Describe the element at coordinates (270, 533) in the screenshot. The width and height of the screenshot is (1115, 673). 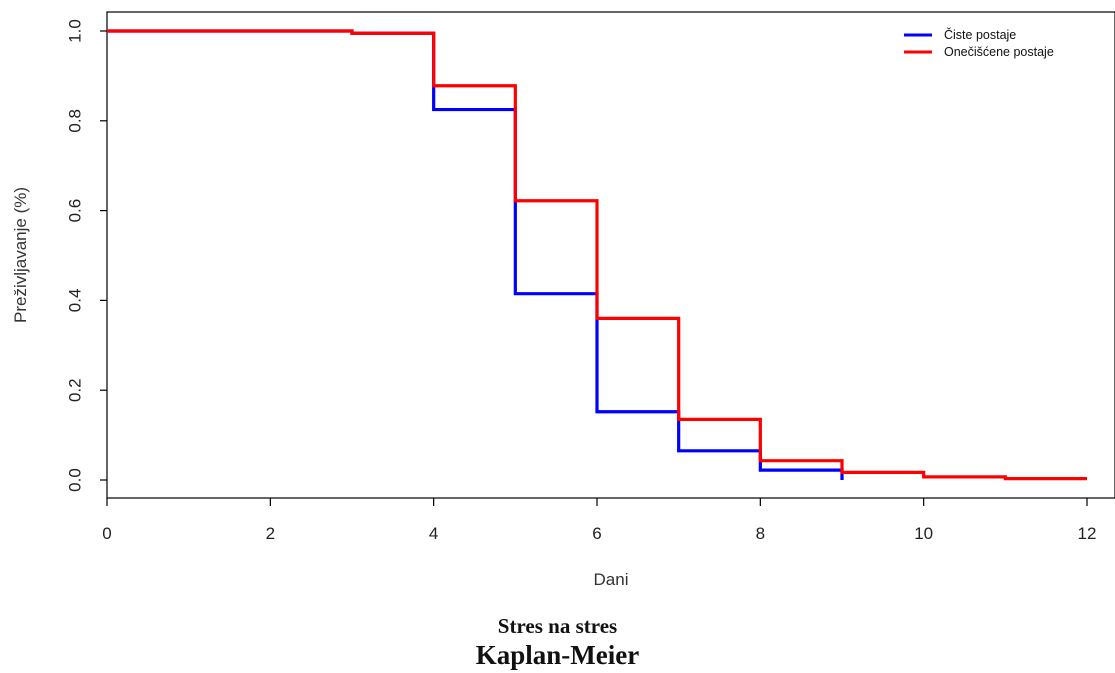
I see `x-tick-label: 2` at that location.